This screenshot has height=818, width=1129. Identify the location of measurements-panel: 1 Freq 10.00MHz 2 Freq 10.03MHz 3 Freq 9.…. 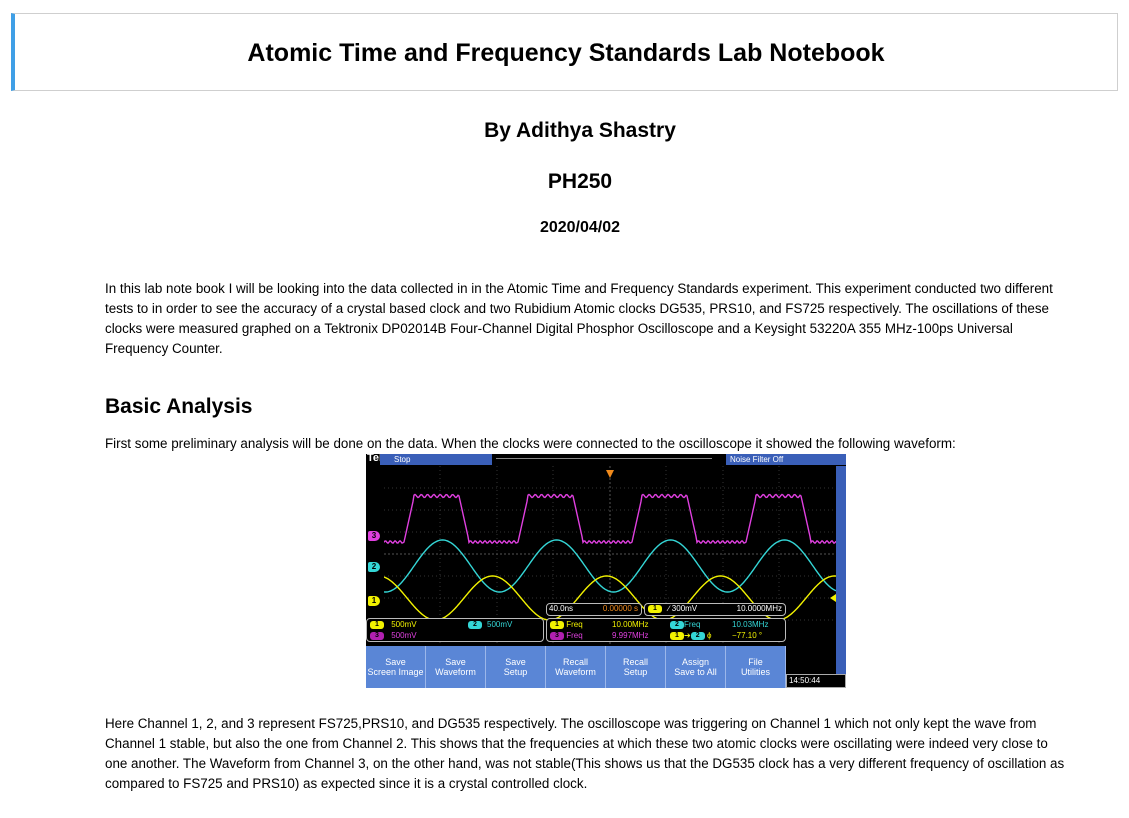
(666, 630).